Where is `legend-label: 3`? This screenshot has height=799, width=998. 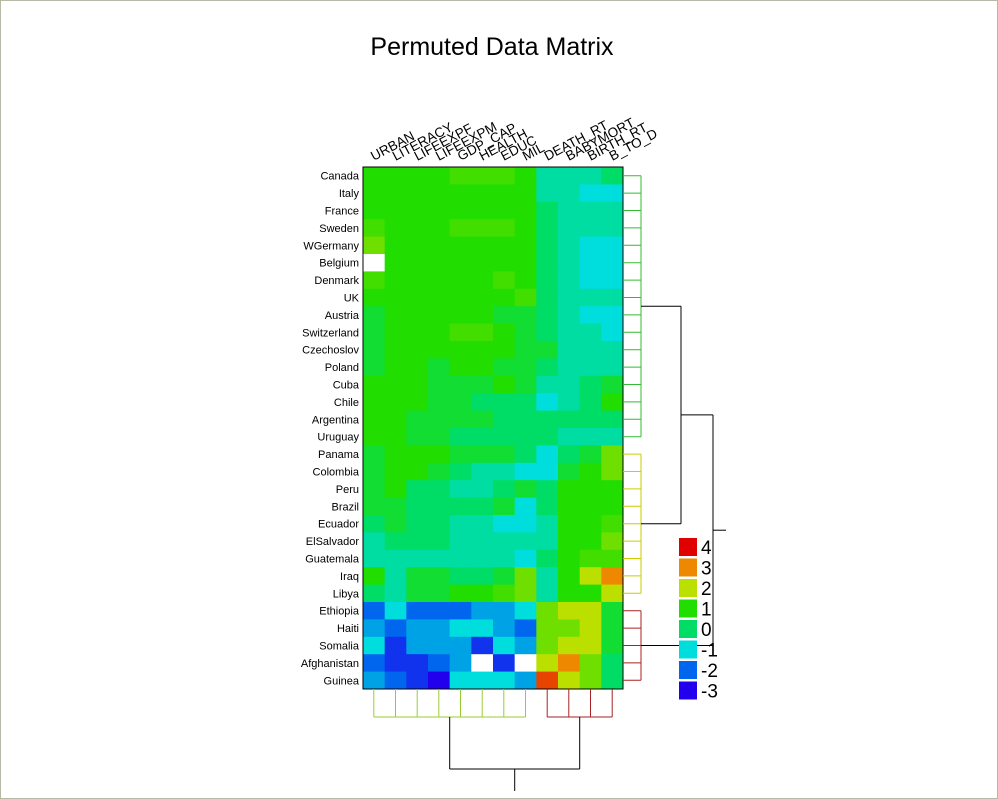
legend-label: 3 is located at coordinates (706, 569).